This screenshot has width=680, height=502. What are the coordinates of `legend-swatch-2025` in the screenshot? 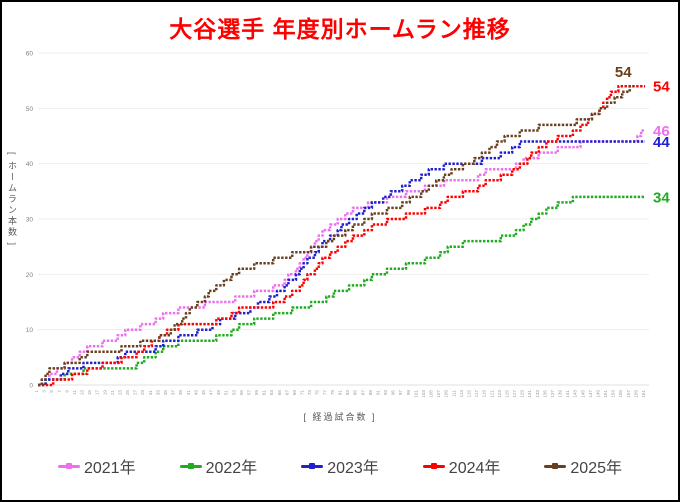 It's located at (555, 466).